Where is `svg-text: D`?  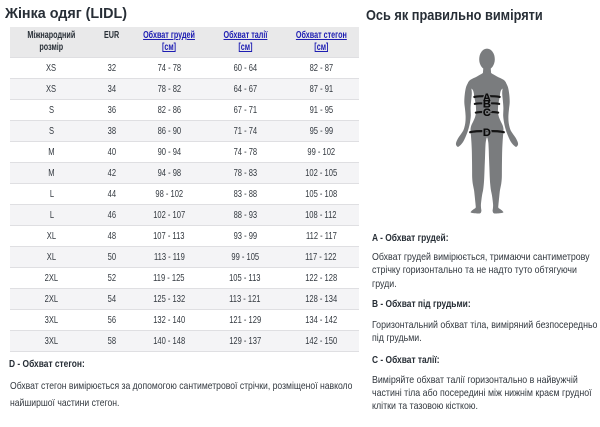
svg-text: D is located at coordinates (487, 133).